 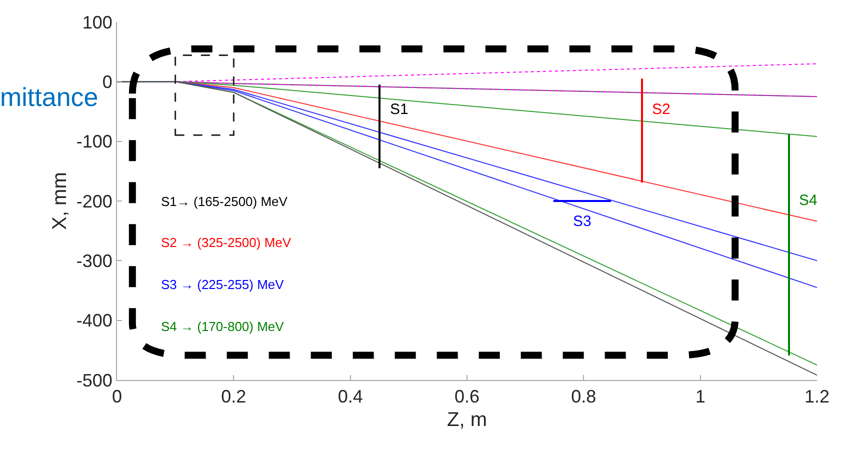 I want to click on x-tick-label: 1, so click(x=700, y=396).